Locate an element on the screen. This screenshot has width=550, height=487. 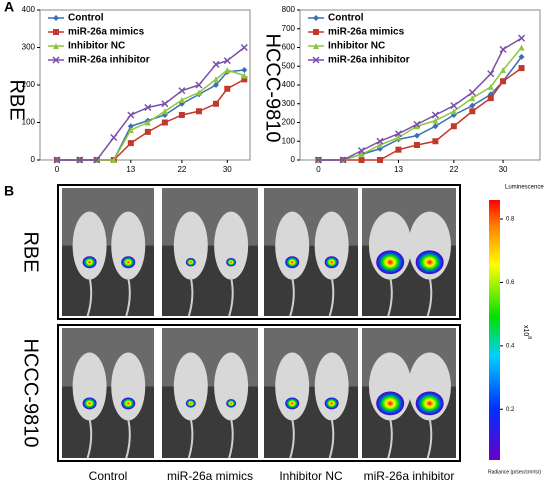
panel-label: A is located at coordinates (9, 7).